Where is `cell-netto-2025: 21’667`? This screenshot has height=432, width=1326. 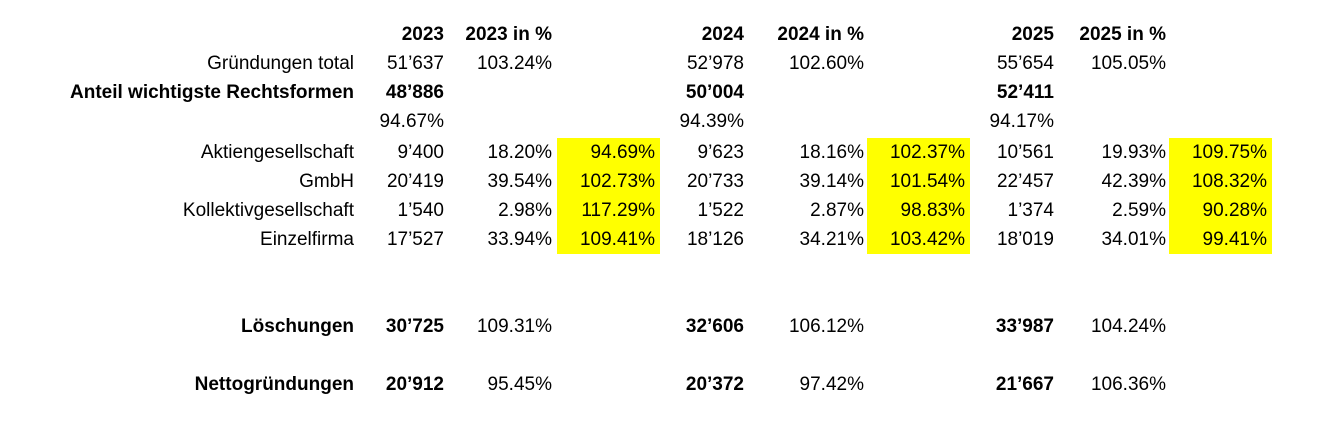
cell-netto-2025: 21’667 is located at coordinates (1024, 384).